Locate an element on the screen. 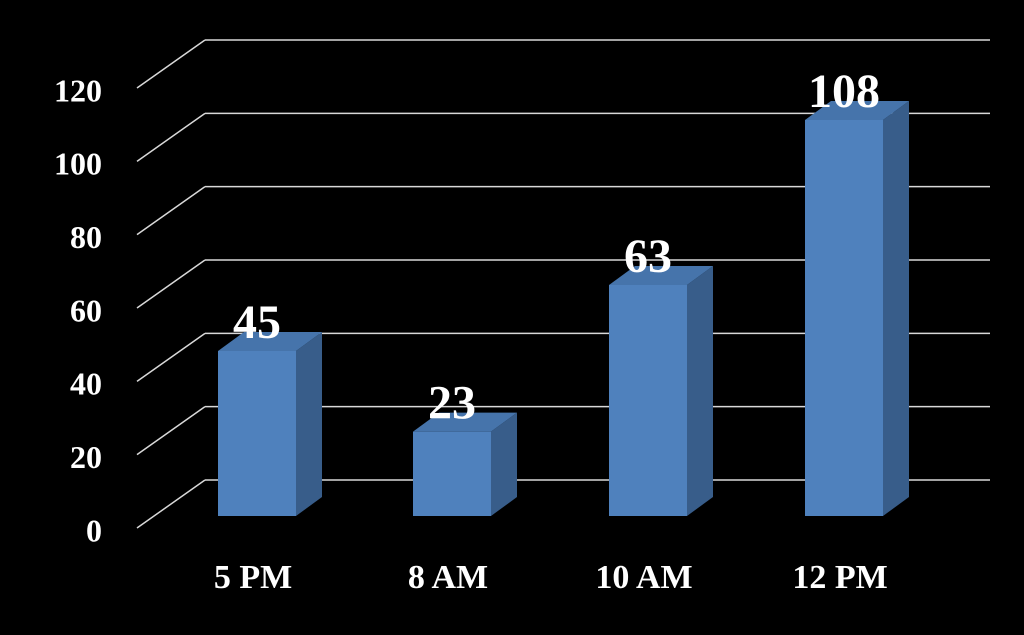 This screenshot has height=635, width=1024. y-tick-label: 40 is located at coordinates (86, 384).